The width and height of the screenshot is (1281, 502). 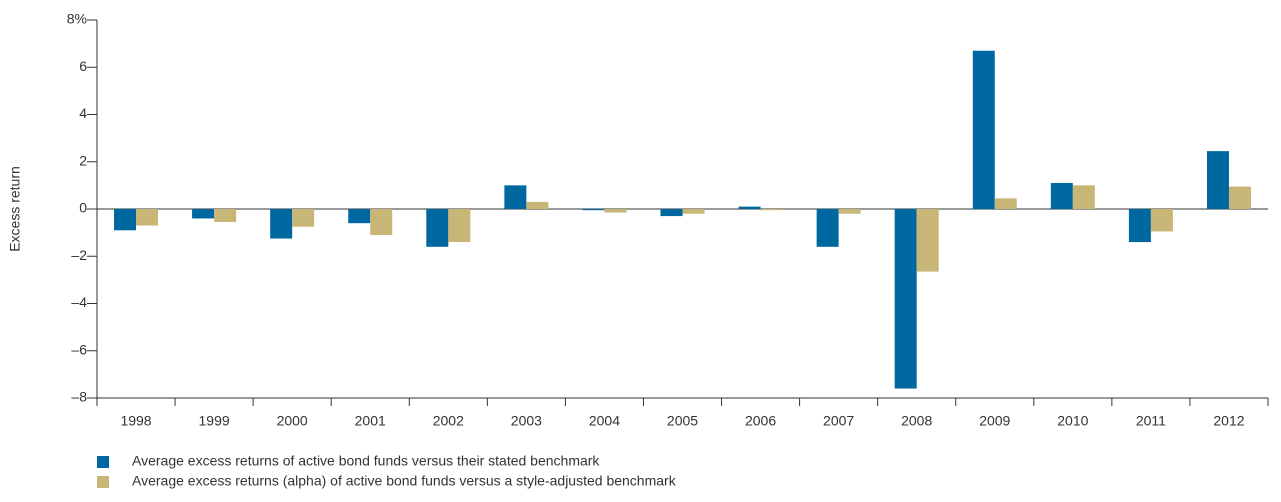 What do you see at coordinates (79, 397) in the screenshot?
I see `y-tick-label: –8` at bounding box center [79, 397].